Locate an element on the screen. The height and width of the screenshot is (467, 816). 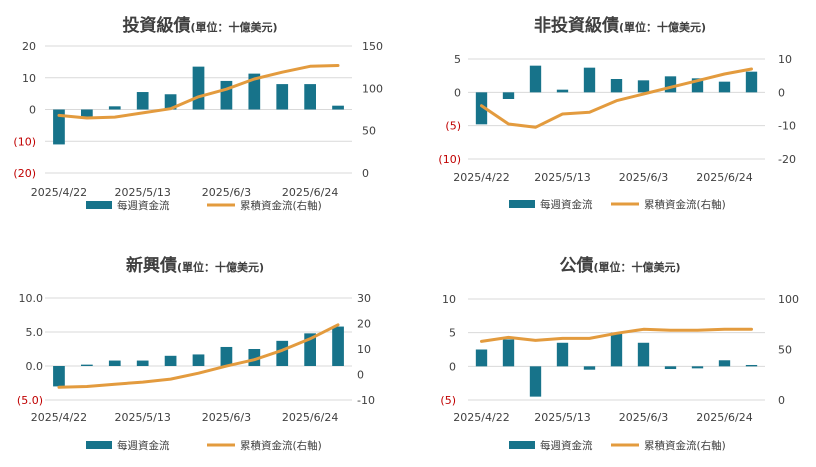
left-axis-tick-label: (20) is located at coordinates (24, 173).